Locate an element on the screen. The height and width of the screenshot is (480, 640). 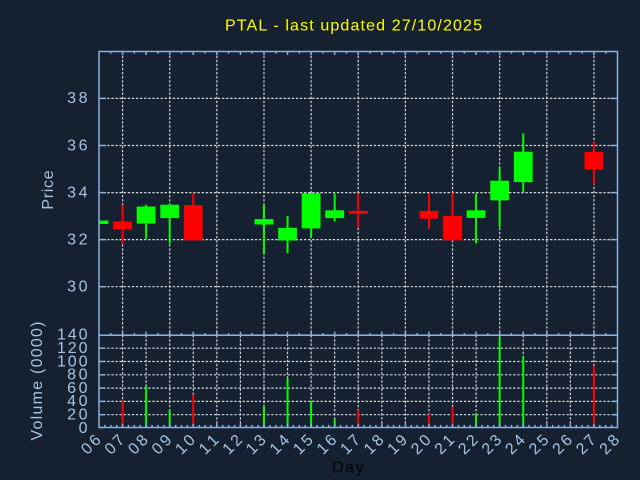
svg-text: PTAL - last updated 27/10/2025 is located at coordinates (353, 26).